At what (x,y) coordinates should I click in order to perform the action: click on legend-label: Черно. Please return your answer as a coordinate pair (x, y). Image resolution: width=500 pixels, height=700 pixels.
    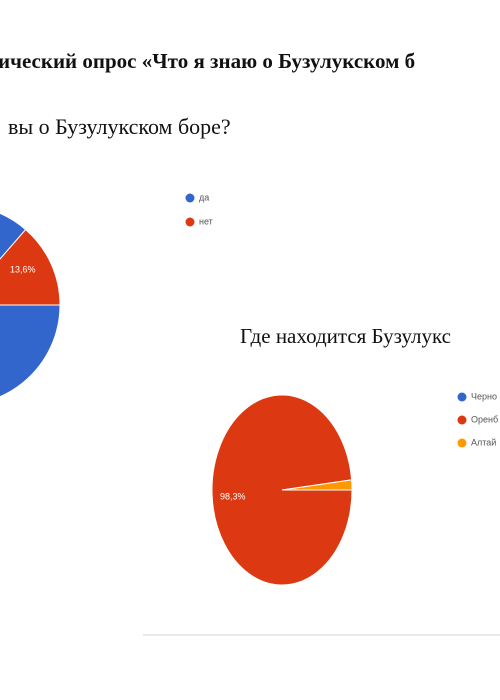
    Looking at the image, I should click on (484, 396).